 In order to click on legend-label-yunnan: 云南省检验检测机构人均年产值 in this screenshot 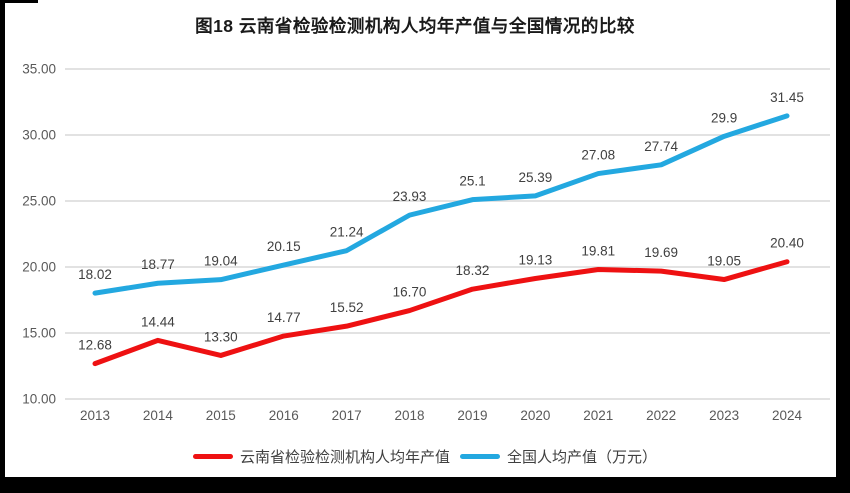, I will do `click(344, 457)`.